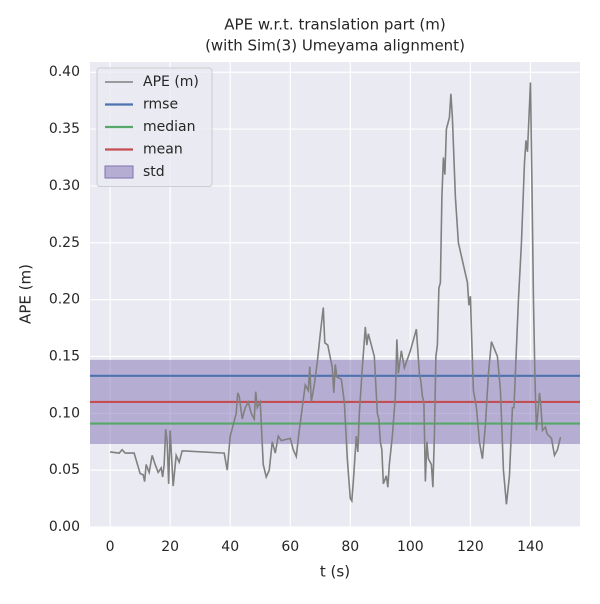  I want to click on legend-swatch, so click(119, 172).